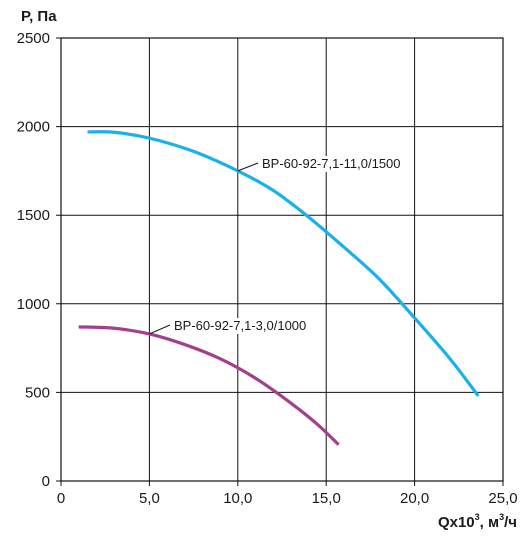  What do you see at coordinates (501, 517) in the screenshot?
I see `x-axis-title-sup2: 3` at bounding box center [501, 517].